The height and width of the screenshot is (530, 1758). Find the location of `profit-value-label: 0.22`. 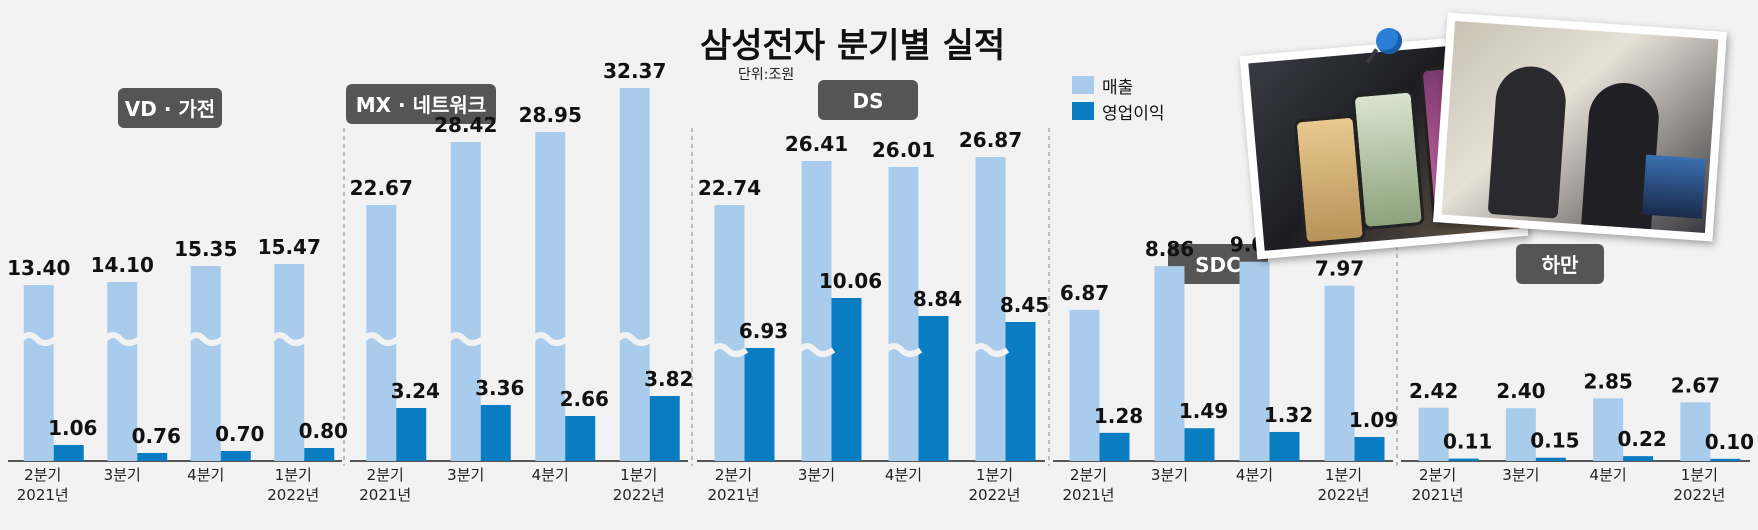

profit-value-label: 0.22 is located at coordinates (1641, 439).